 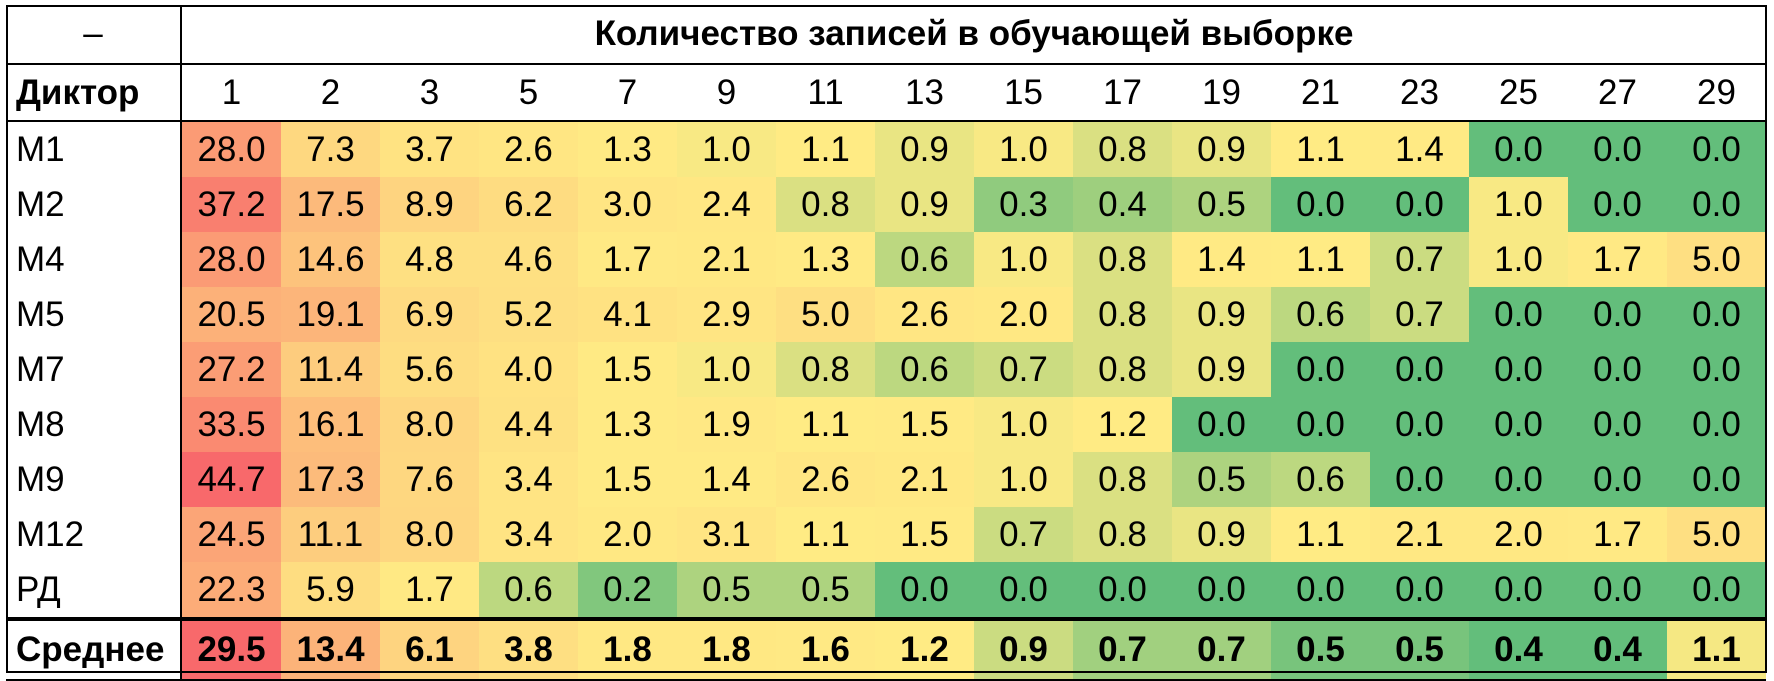 I want to click on heatmap-cell: 0.4, so click(x=1122, y=204).